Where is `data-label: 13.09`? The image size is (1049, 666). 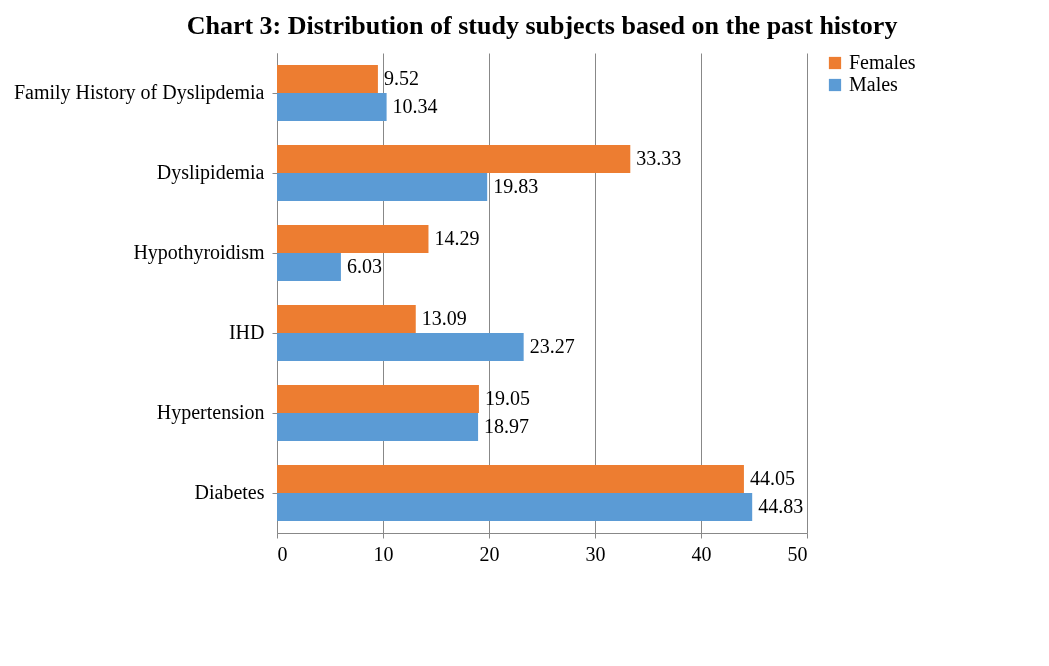 data-label: 13.09 is located at coordinates (444, 318).